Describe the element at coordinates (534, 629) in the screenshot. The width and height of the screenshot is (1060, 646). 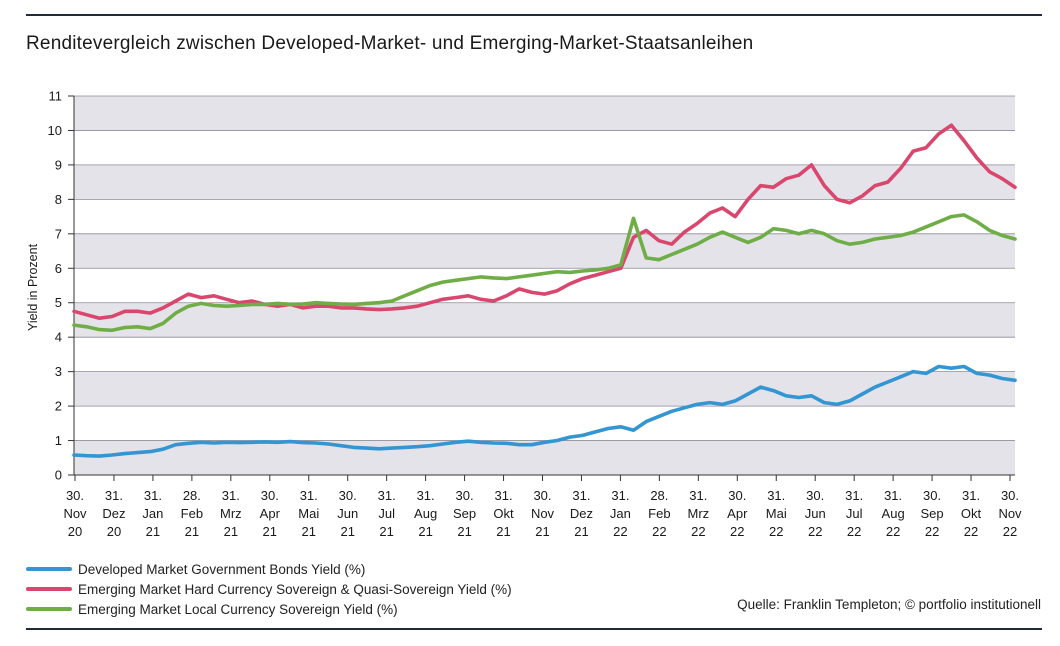
I see `bottom-rule` at that location.